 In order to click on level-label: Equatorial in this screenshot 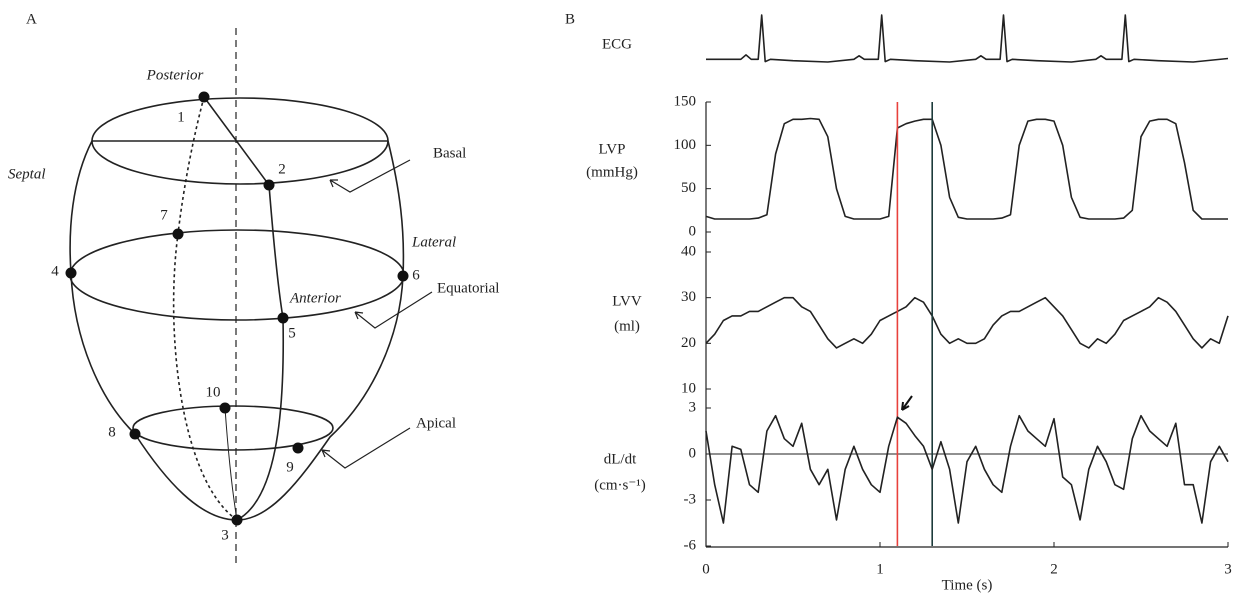, I will do `click(468, 288)`.